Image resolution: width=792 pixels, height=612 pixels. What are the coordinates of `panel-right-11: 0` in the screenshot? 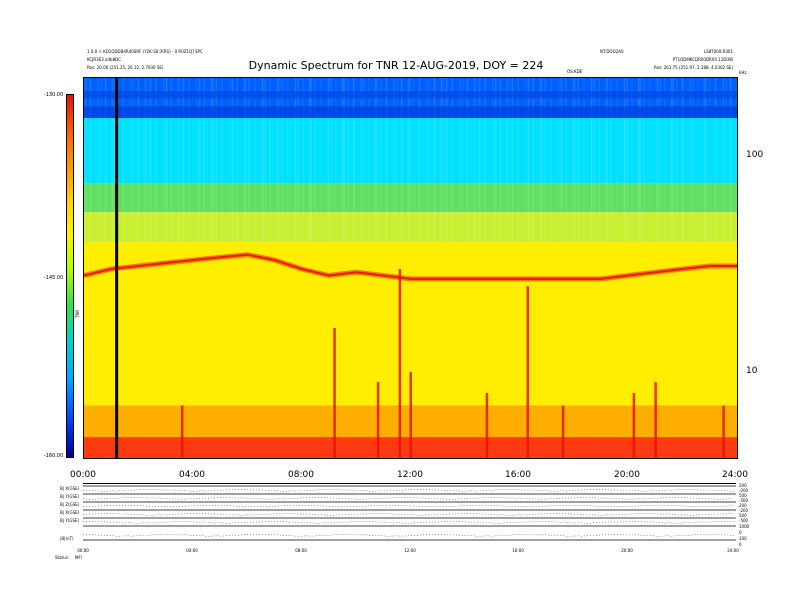 It's located at (740, 544).